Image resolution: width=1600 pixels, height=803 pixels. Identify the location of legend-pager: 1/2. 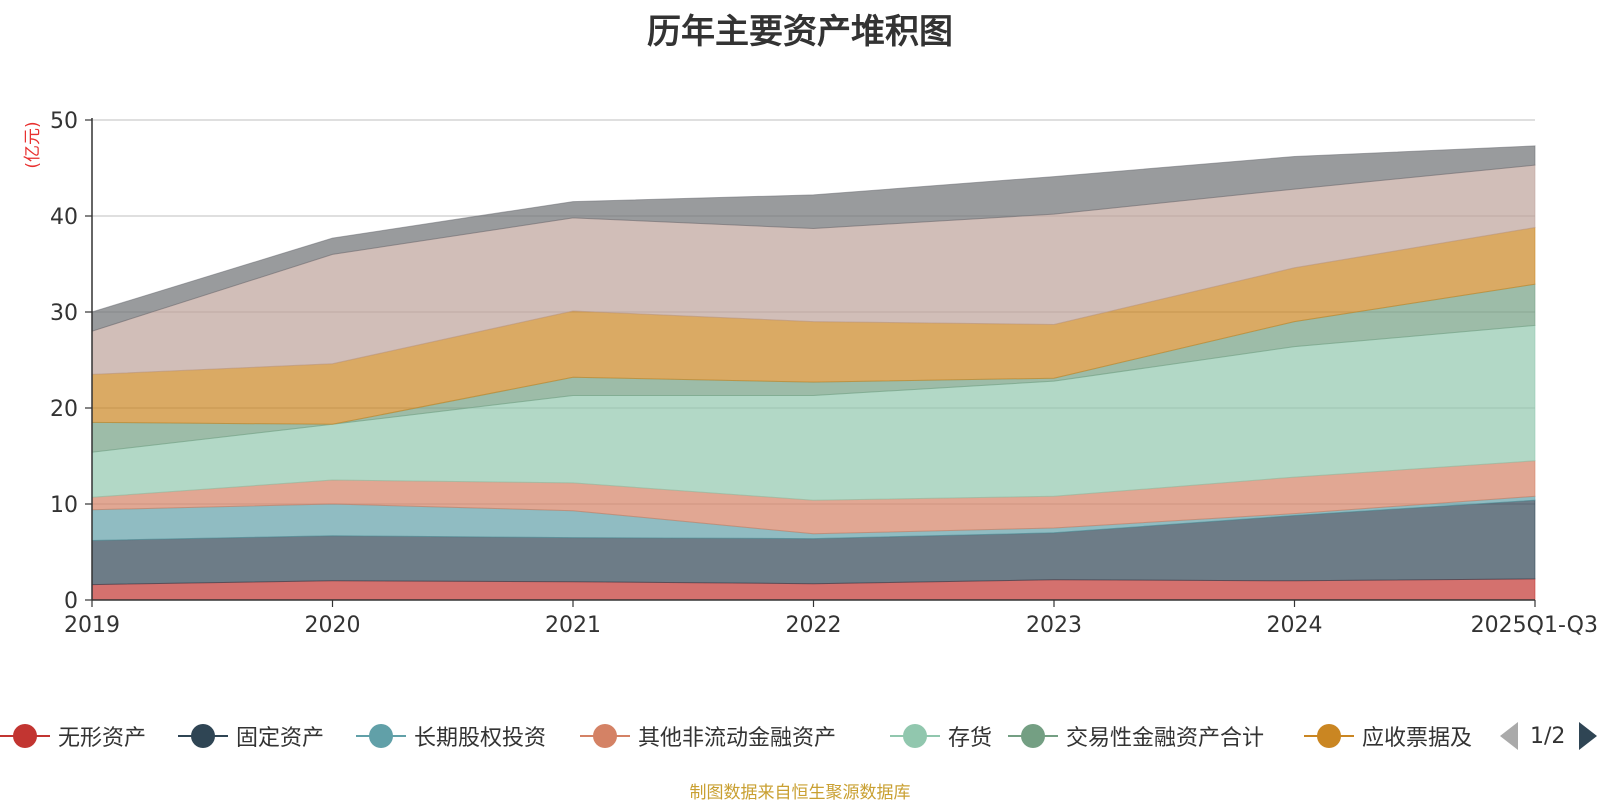
(1550, 736).